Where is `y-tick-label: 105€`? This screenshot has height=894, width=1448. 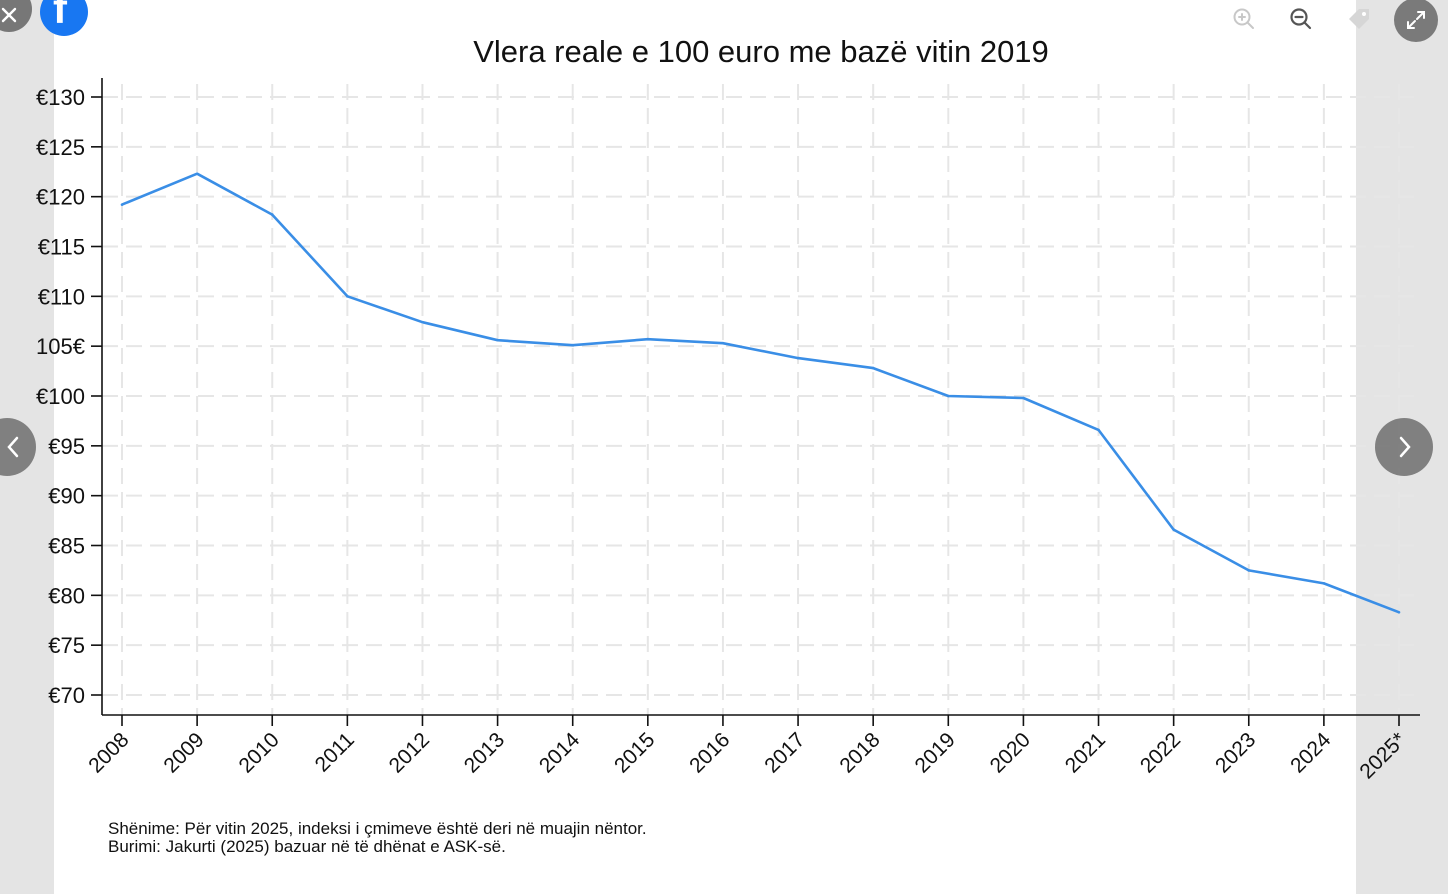
y-tick-label: 105€ is located at coordinates (60, 346).